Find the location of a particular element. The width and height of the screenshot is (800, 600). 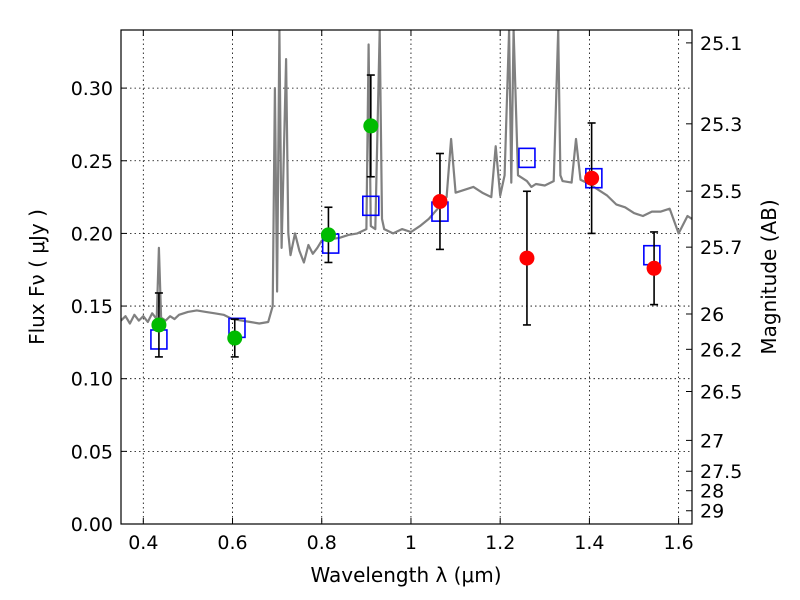

x-tick-label: 1.4 is located at coordinates (589, 543).